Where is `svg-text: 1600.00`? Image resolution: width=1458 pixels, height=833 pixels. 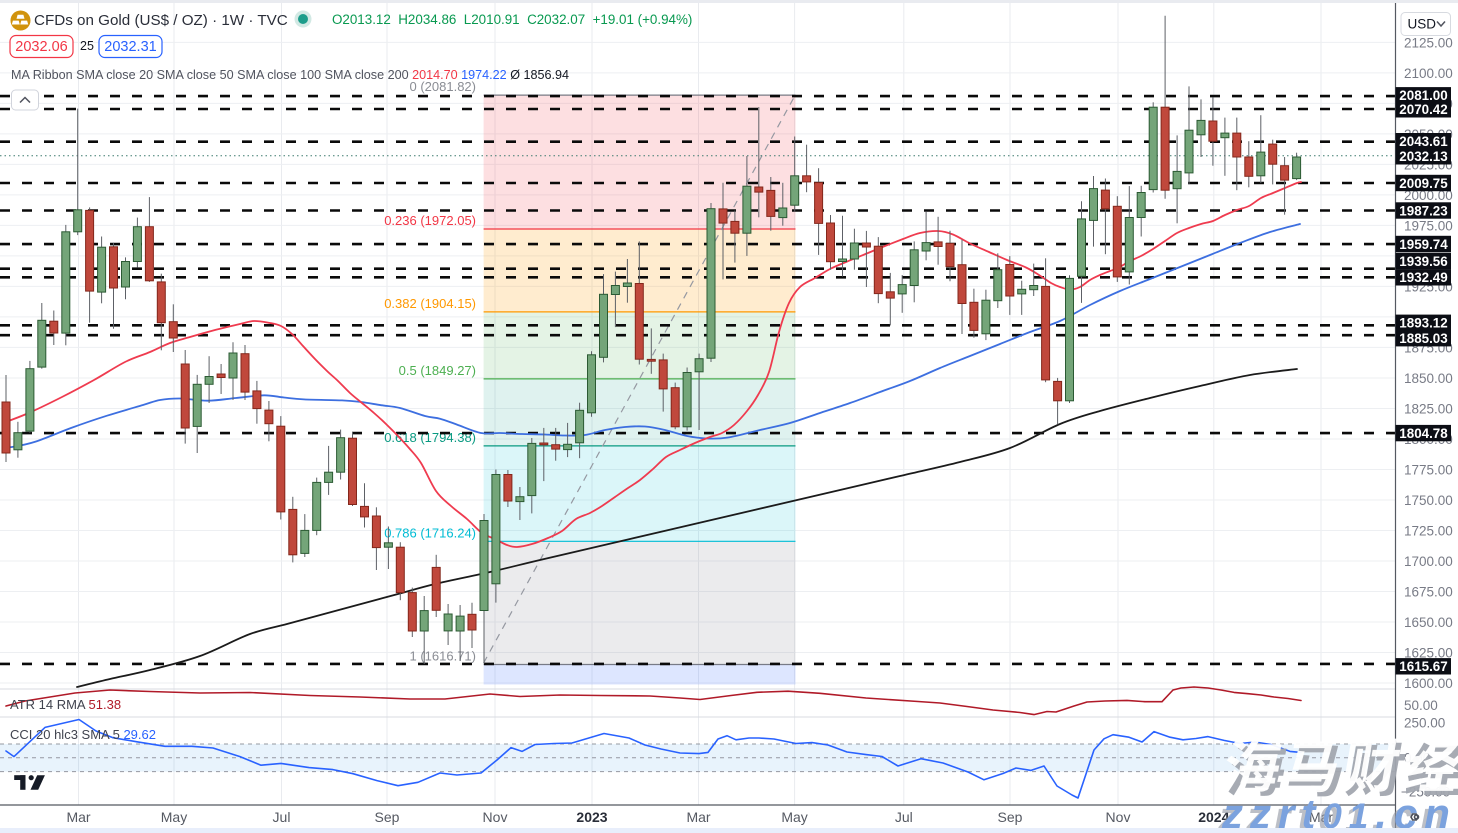
svg-text: 1600.00 is located at coordinates (1428, 683).